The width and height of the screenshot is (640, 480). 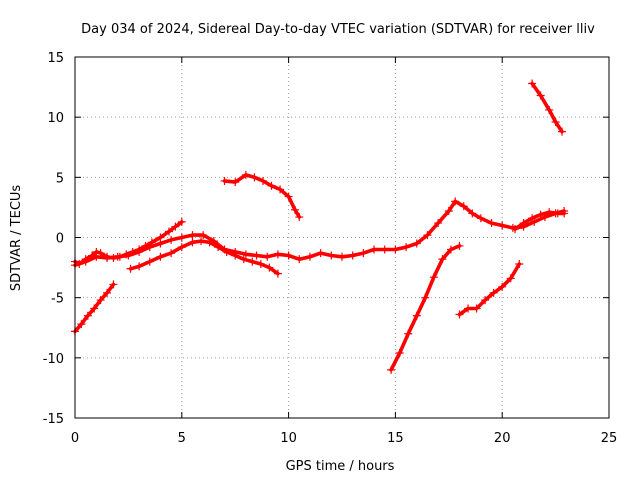 What do you see at coordinates (53, 419) in the screenshot?
I see `y-tick-label: -15` at bounding box center [53, 419].